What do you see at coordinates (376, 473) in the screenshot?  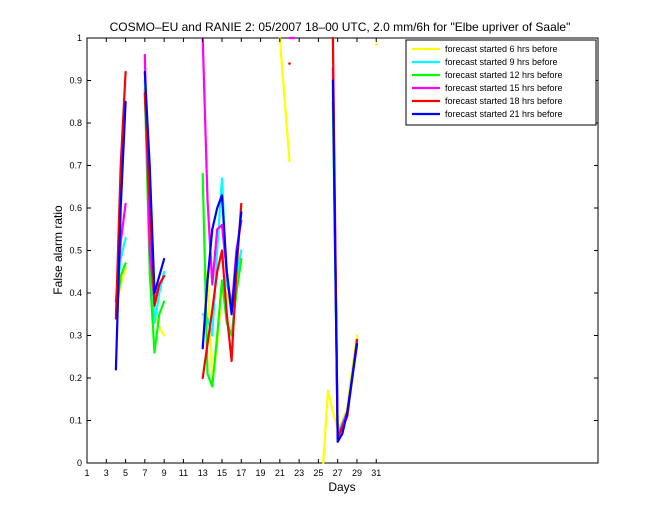 I see `x-tick-label: 31` at bounding box center [376, 473].